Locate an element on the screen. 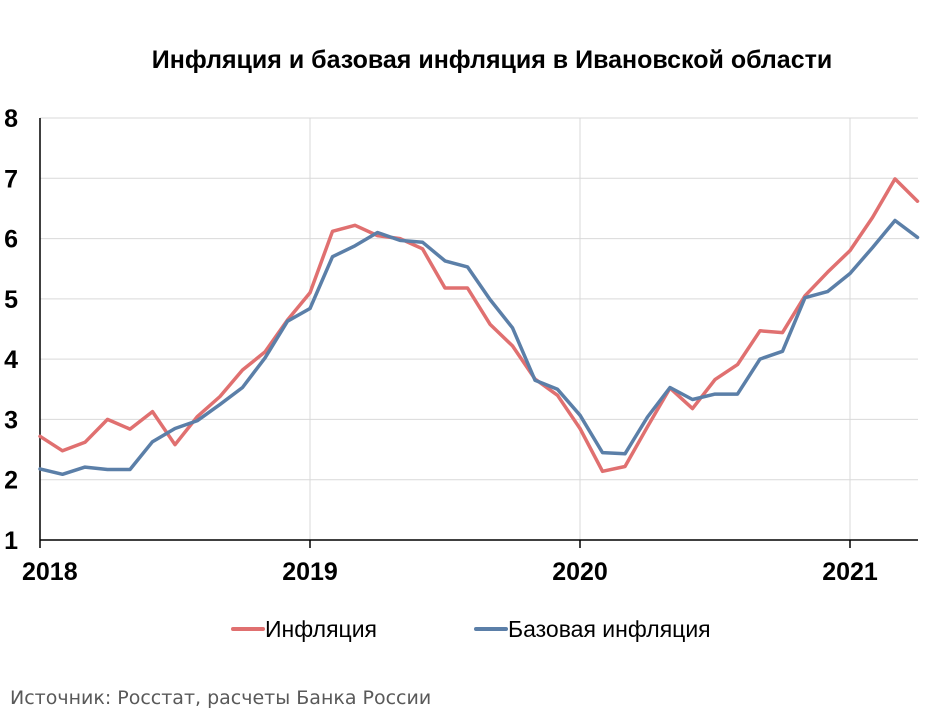 The image size is (950, 712). y-axis-ticks: 1 2 3 4 5 6 7 8 is located at coordinates (11, 330).